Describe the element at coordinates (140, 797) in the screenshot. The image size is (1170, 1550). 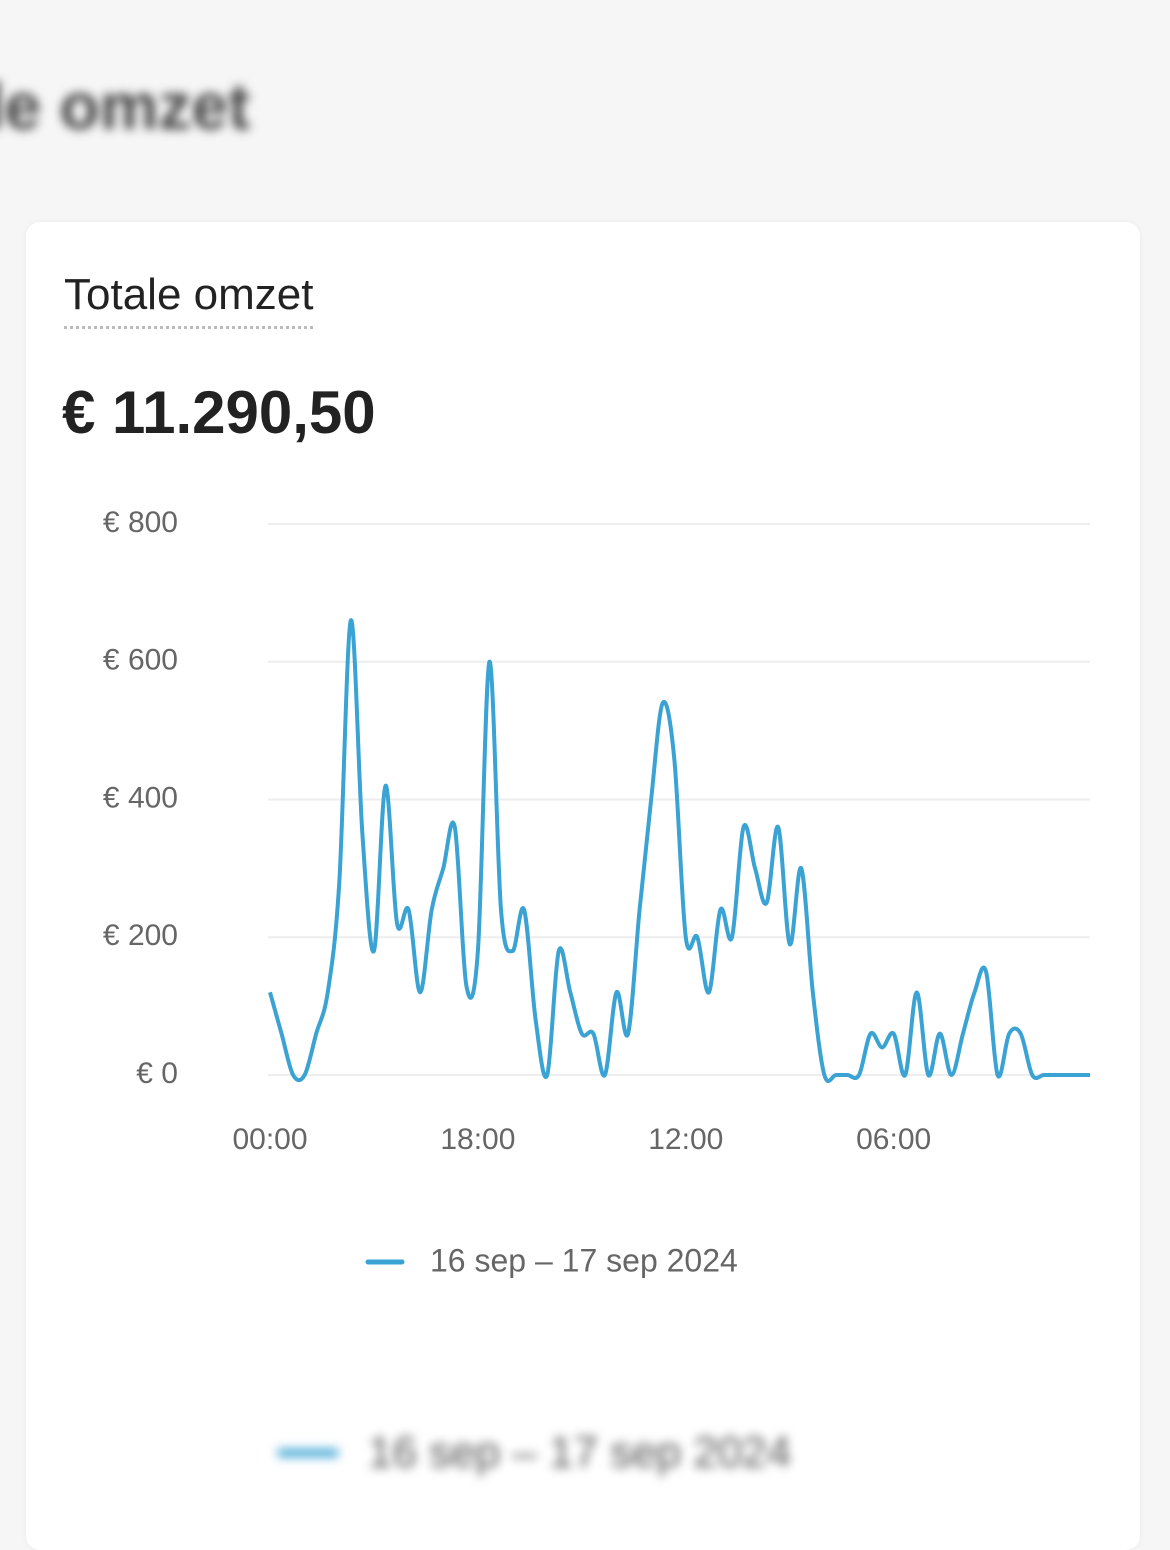
I see `y-tick-label: € 400` at that location.